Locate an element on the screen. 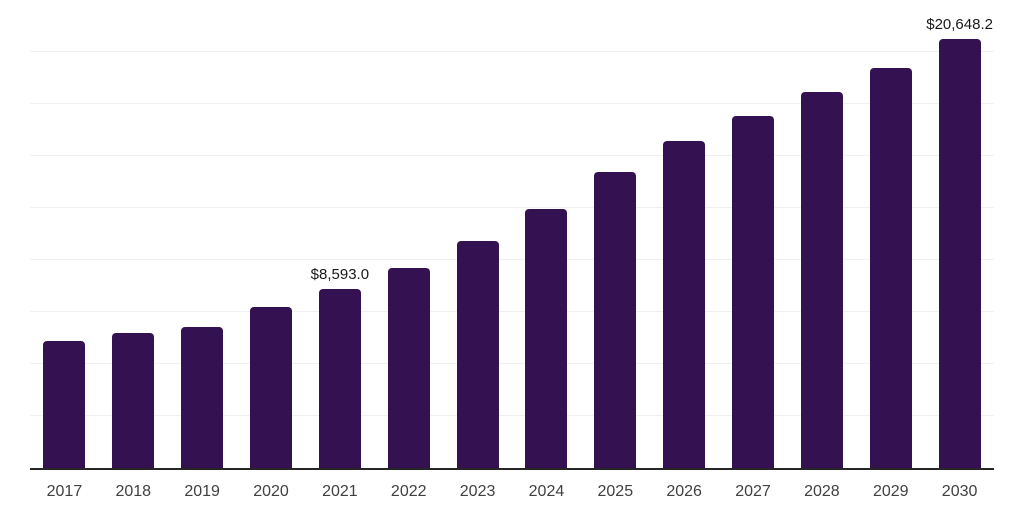 The height and width of the screenshot is (512, 1024). bar-slot-2030: $20,648.2 is located at coordinates (959, 234).